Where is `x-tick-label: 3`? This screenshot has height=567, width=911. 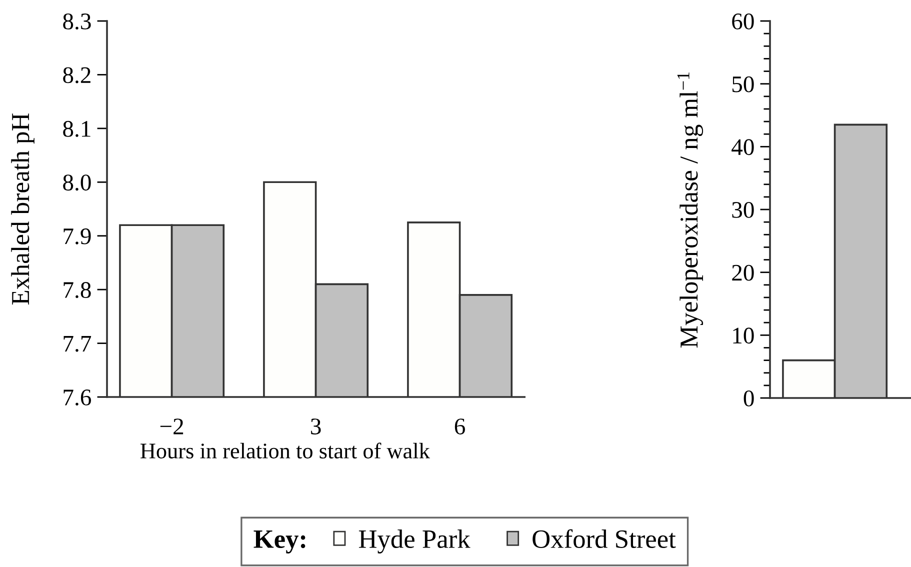
x-tick-label: 3 is located at coordinates (316, 426).